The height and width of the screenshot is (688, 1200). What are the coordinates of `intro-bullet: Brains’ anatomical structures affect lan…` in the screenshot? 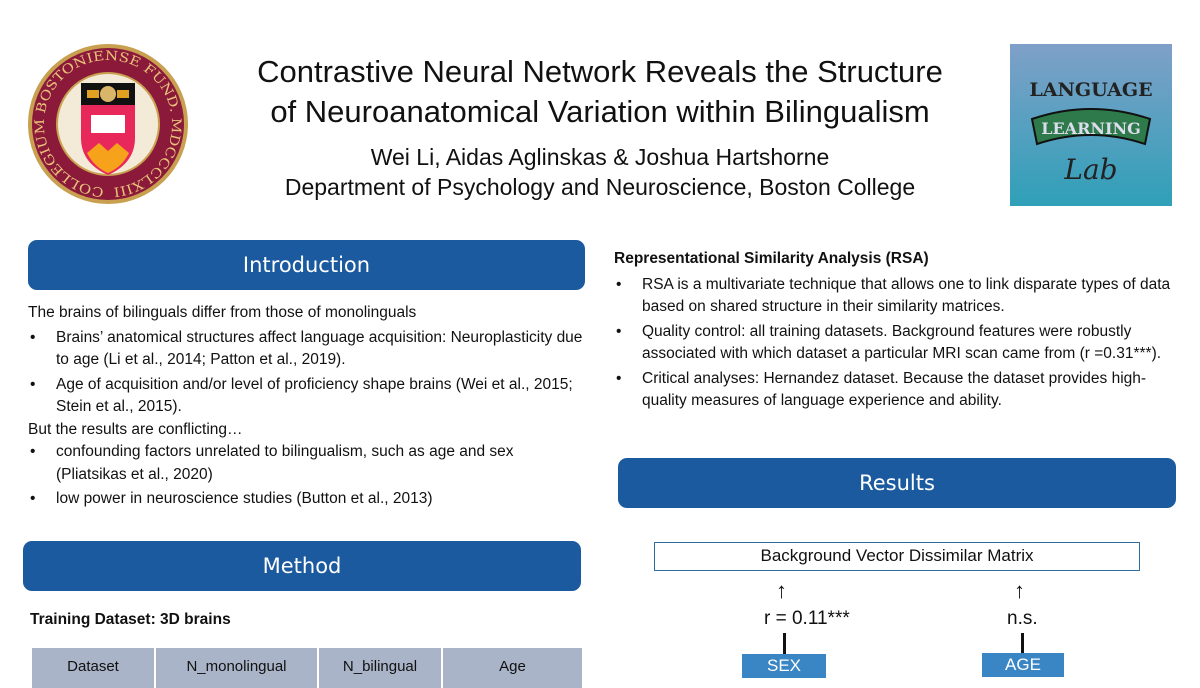 It's located at (308, 349).